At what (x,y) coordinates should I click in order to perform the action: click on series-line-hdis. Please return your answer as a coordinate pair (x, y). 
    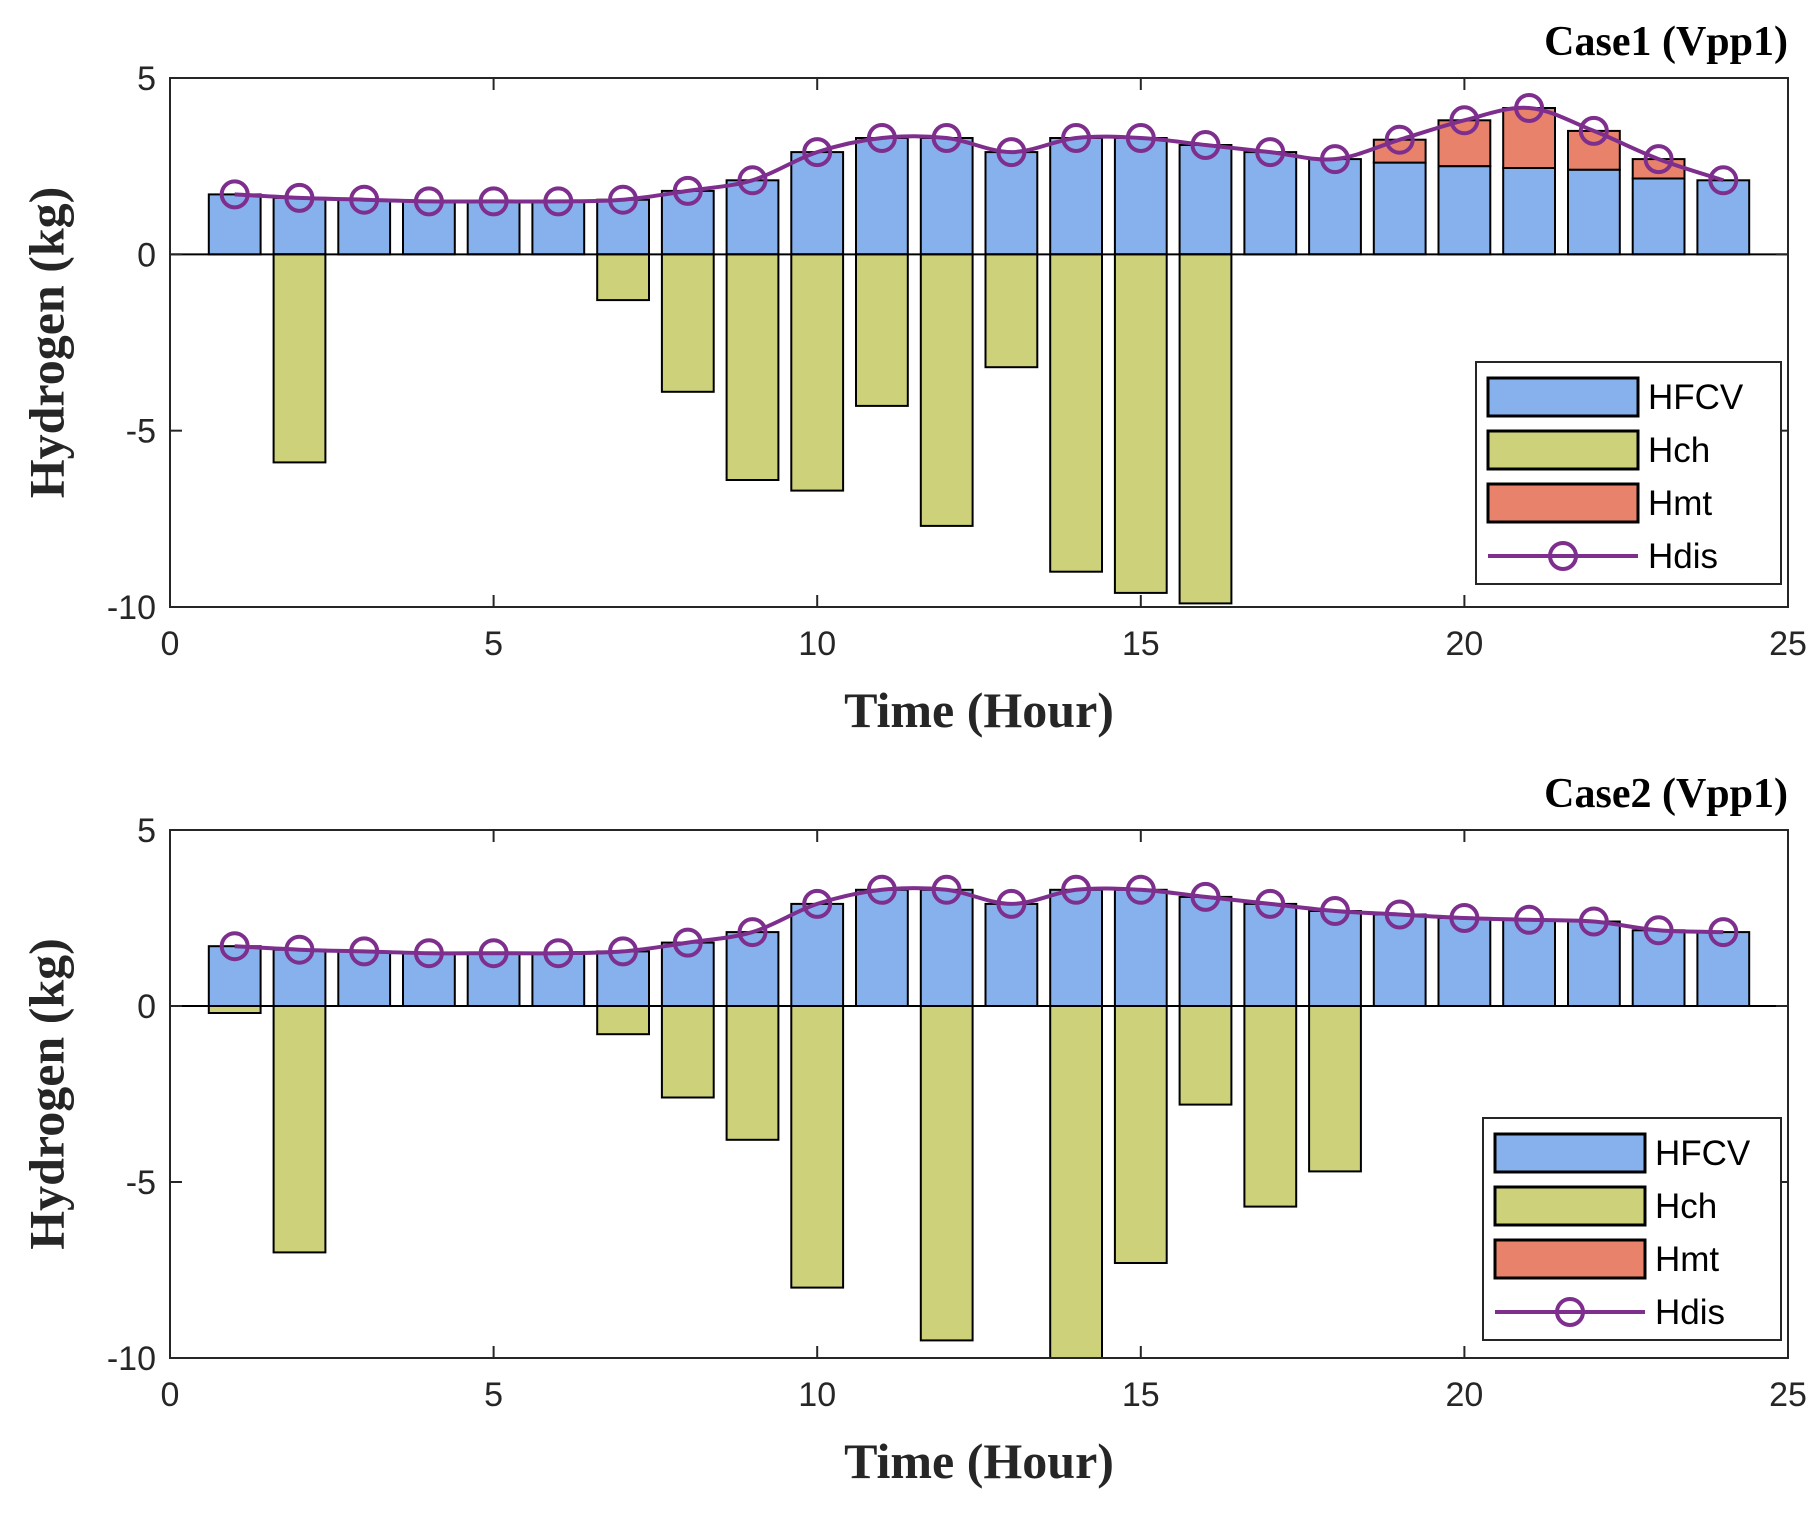
    Looking at the image, I should click on (979, 154).